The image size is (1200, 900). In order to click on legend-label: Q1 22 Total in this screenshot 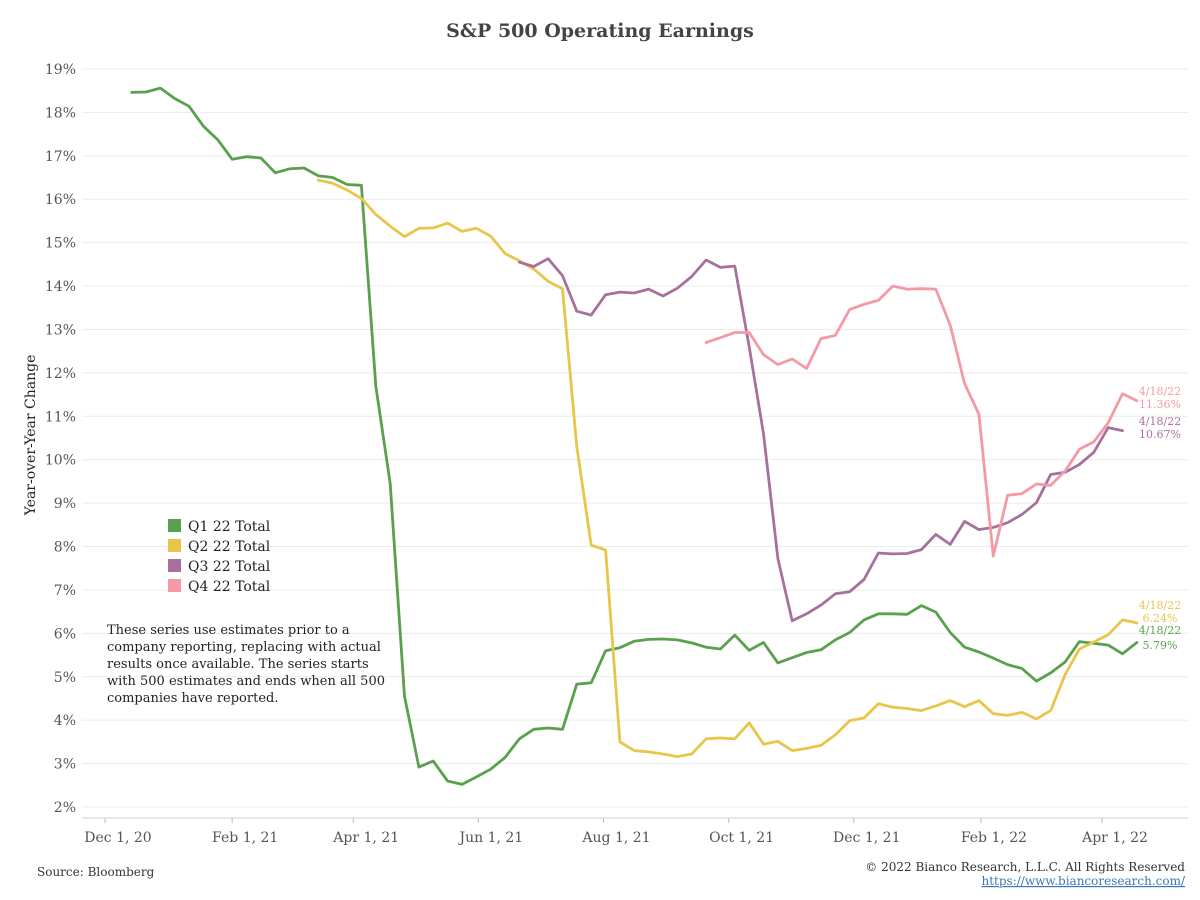, I will do `click(229, 527)`.